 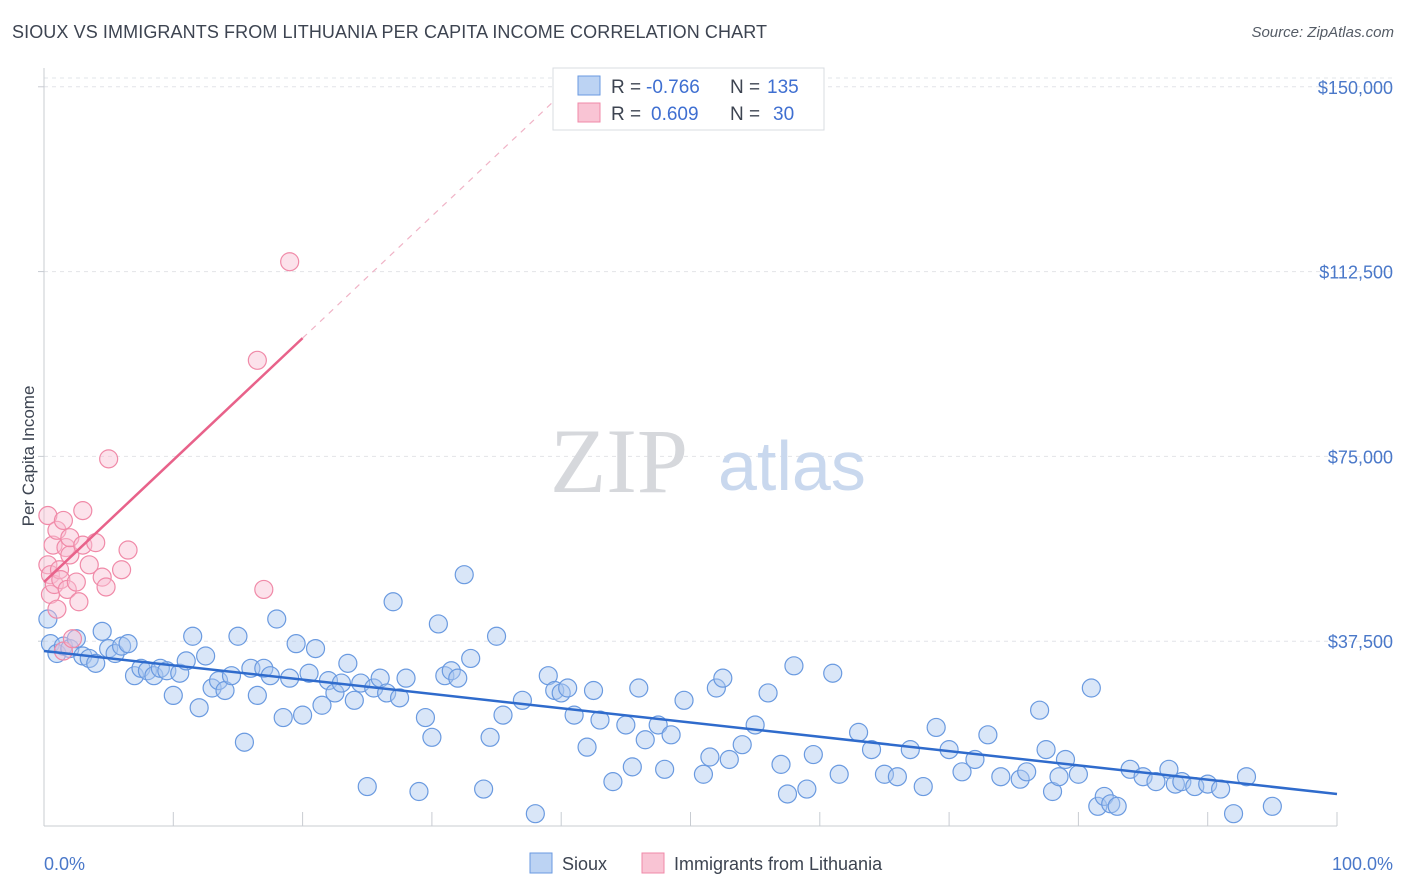 What do you see at coordinates (675, 114) in the screenshot?
I see `stats-r-value-lithuania: 0.609` at bounding box center [675, 114].